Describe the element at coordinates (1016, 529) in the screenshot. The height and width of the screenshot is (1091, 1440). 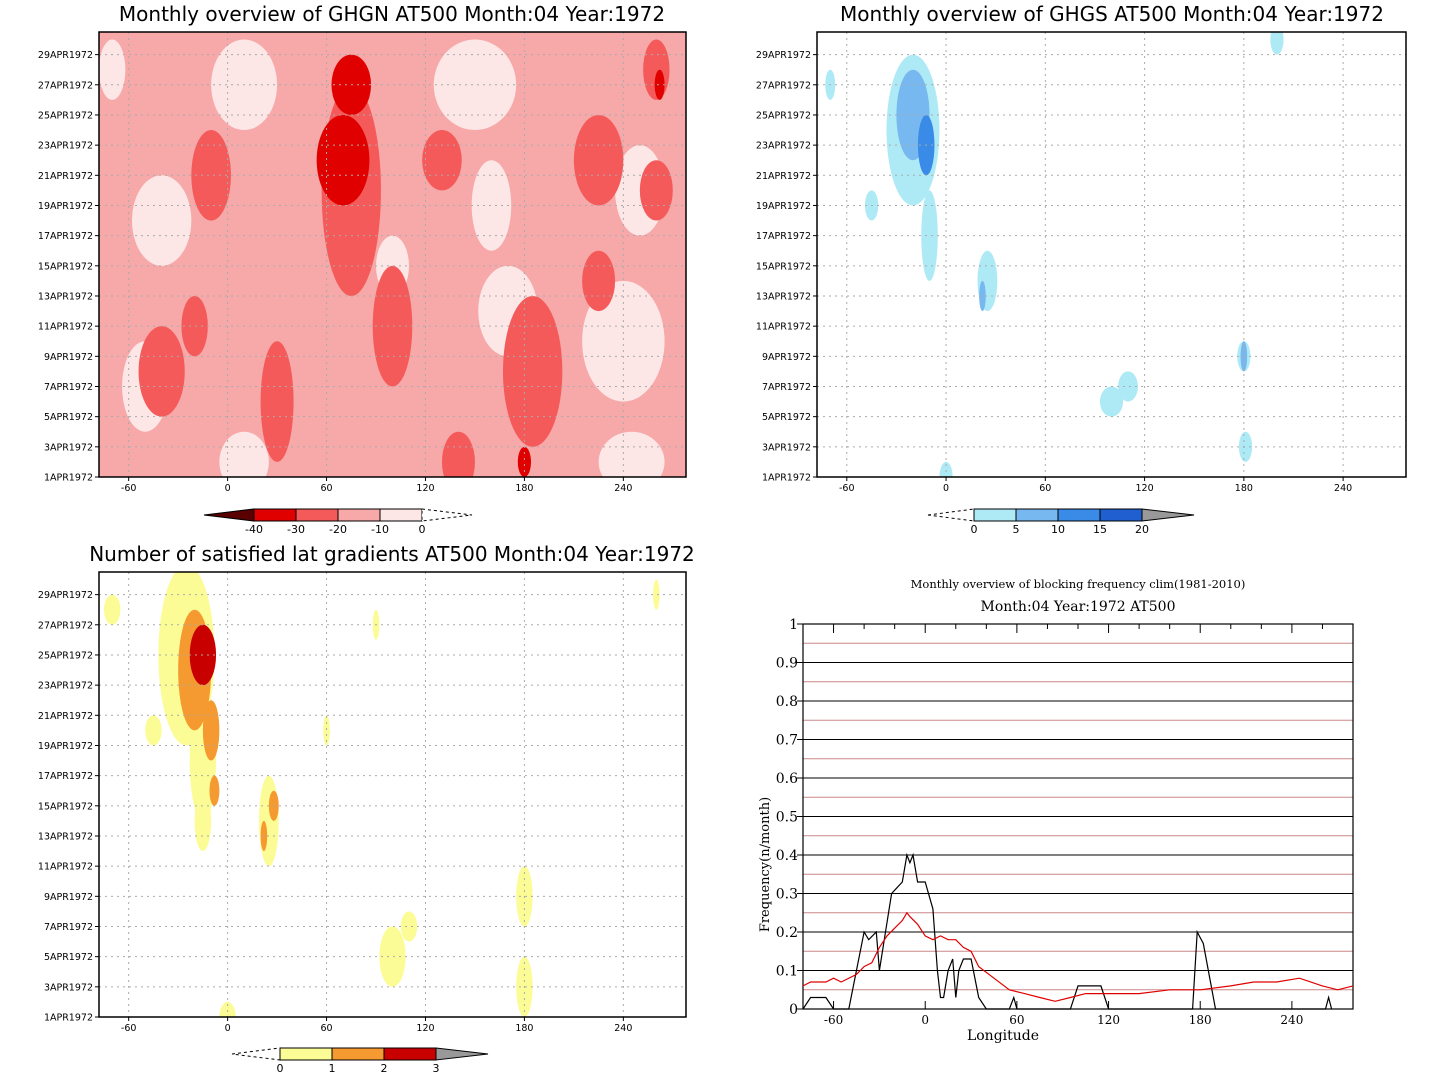
I see `colorbar-label: 5` at that location.